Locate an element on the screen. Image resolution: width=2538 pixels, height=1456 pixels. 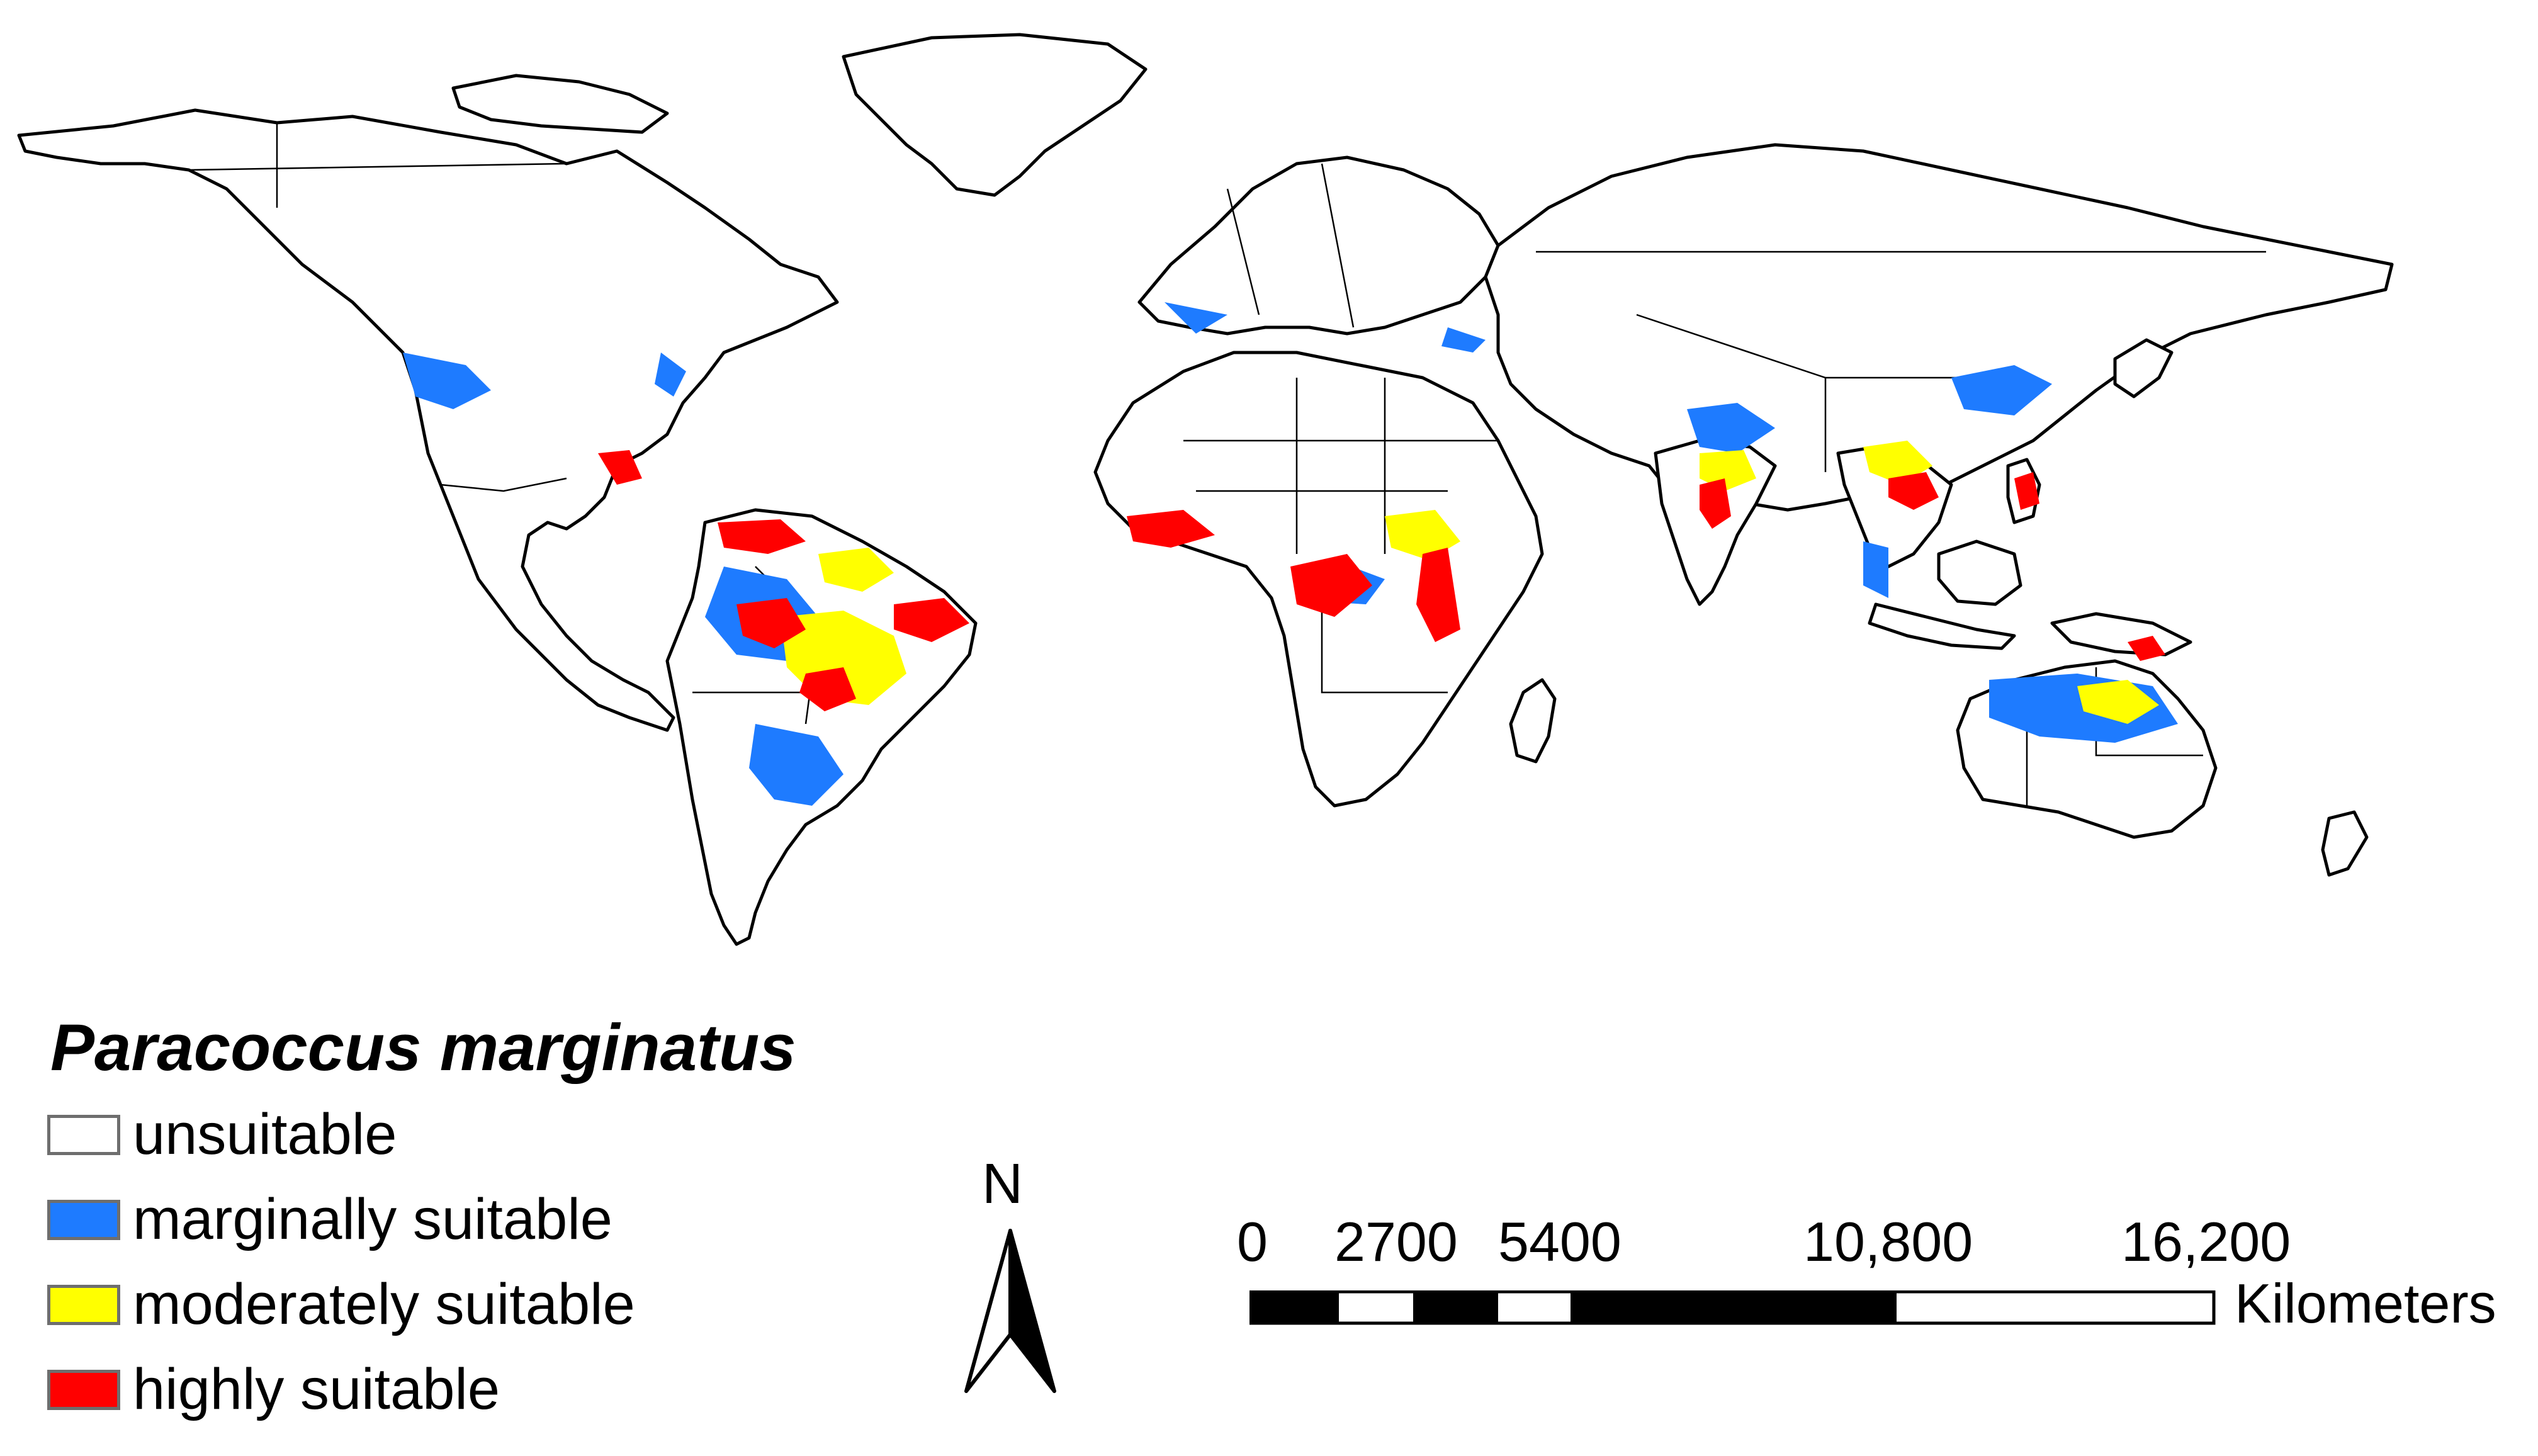
greenland is located at coordinates (995, 115).